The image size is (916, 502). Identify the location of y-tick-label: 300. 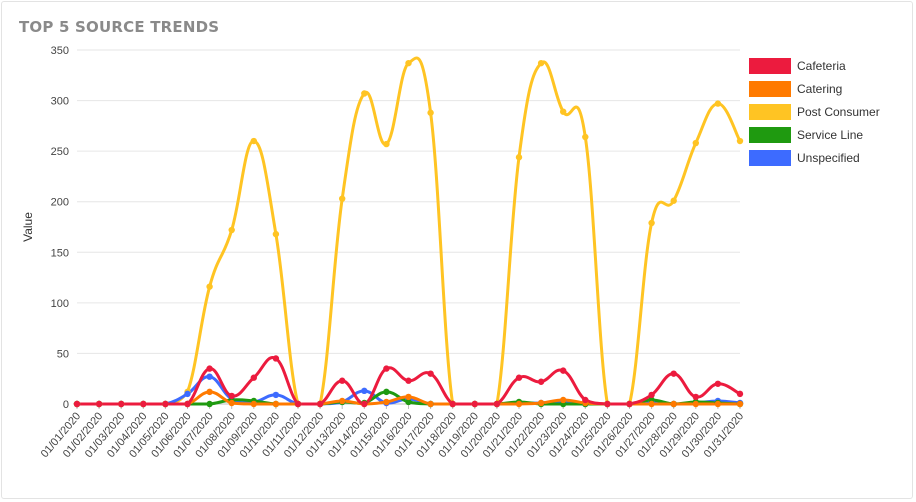
(60, 102).